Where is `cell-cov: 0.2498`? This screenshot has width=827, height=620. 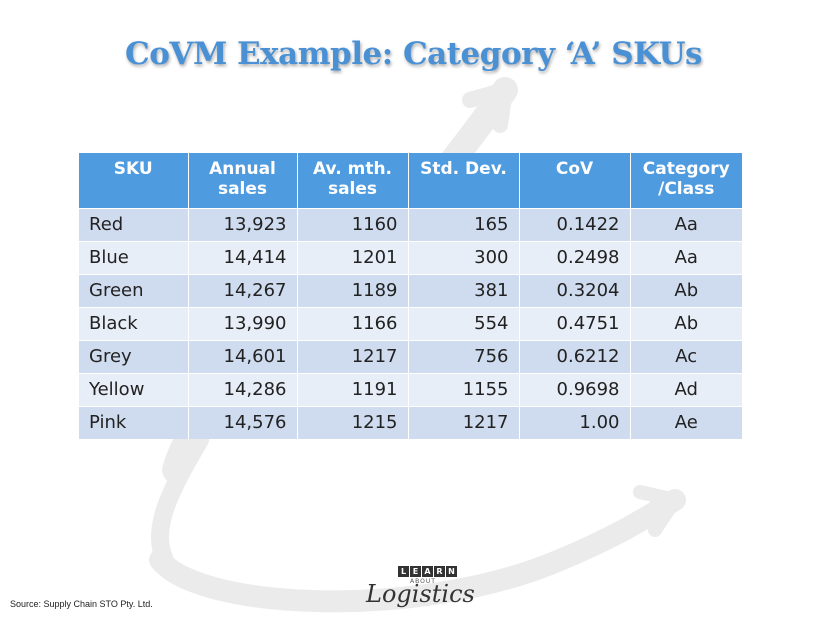 cell-cov: 0.2498 is located at coordinates (575, 257).